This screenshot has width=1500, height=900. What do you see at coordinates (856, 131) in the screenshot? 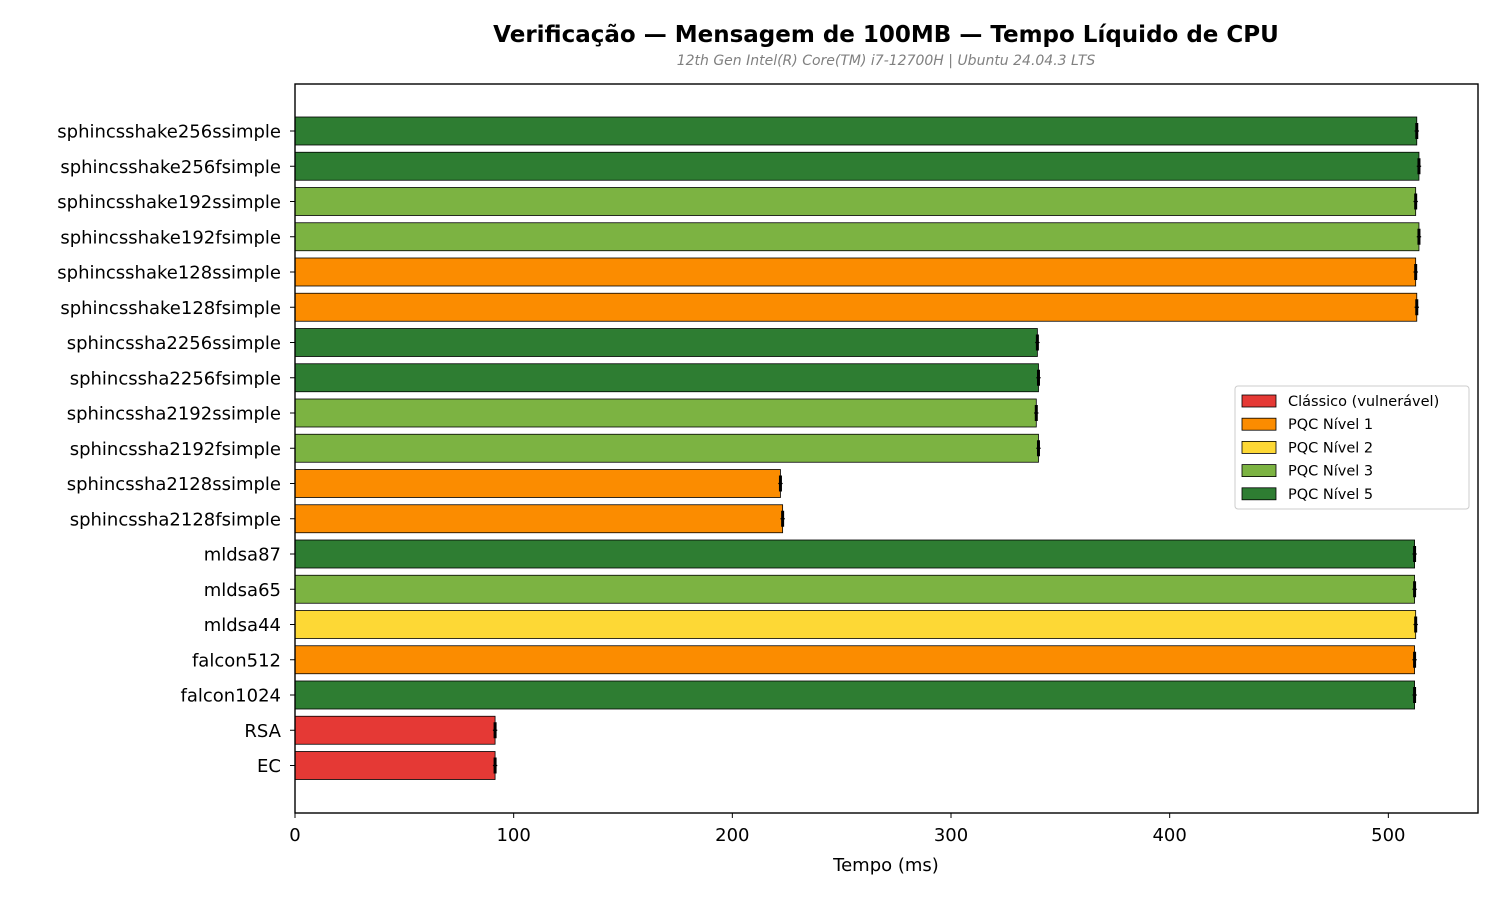
I see `bar-sphincsshake256ssimple` at bounding box center [856, 131].